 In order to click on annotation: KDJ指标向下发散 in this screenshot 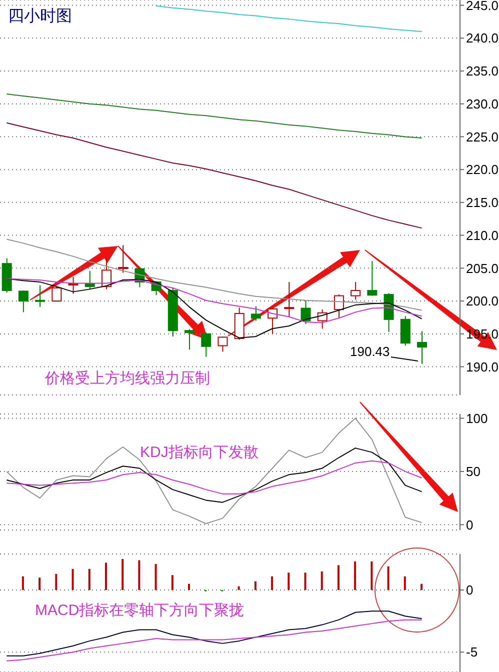, I will do `click(199, 452)`.